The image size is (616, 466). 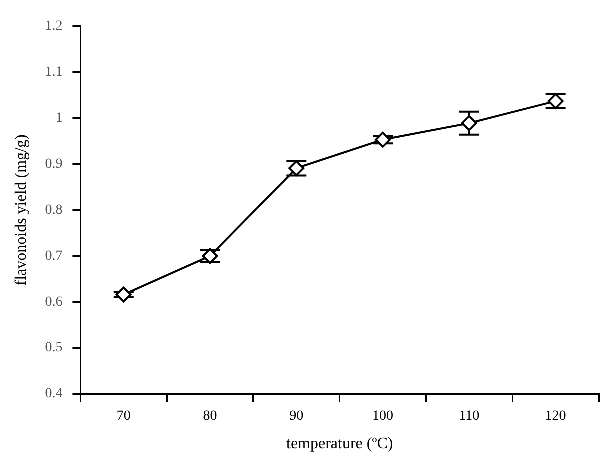 What do you see at coordinates (54, 348) in the screenshot?
I see `y-tick-label: 0.5` at bounding box center [54, 348].